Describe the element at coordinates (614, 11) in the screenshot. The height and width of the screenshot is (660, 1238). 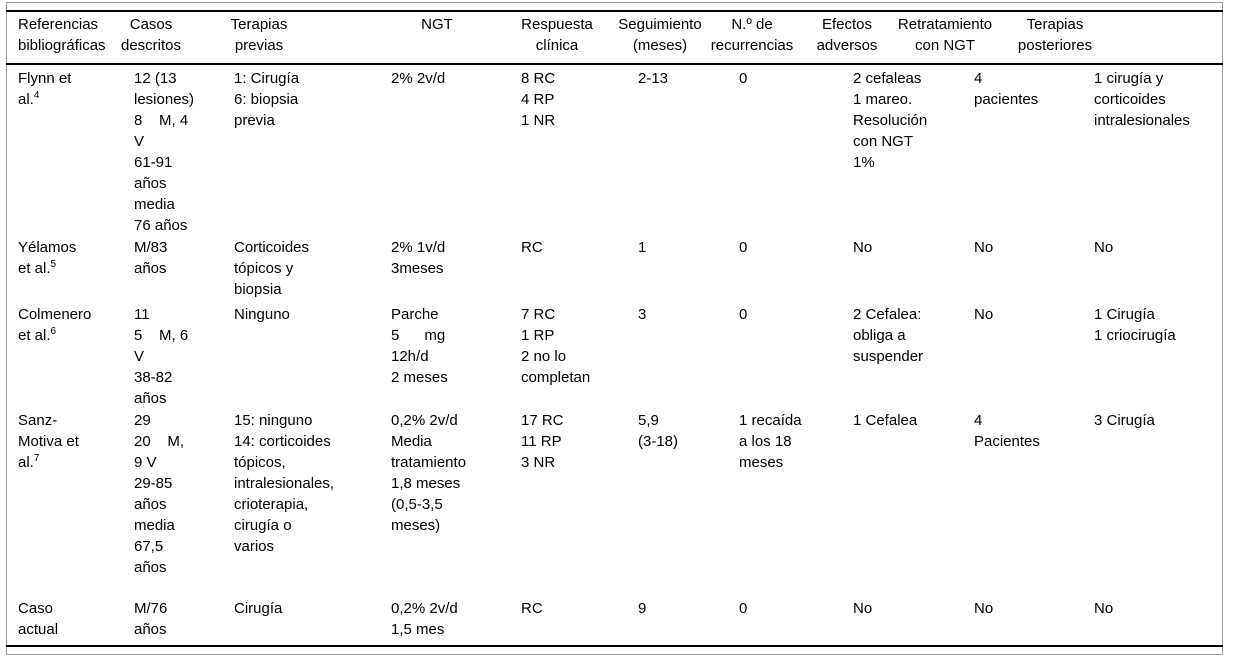
I see `table-top-rule` at that location.